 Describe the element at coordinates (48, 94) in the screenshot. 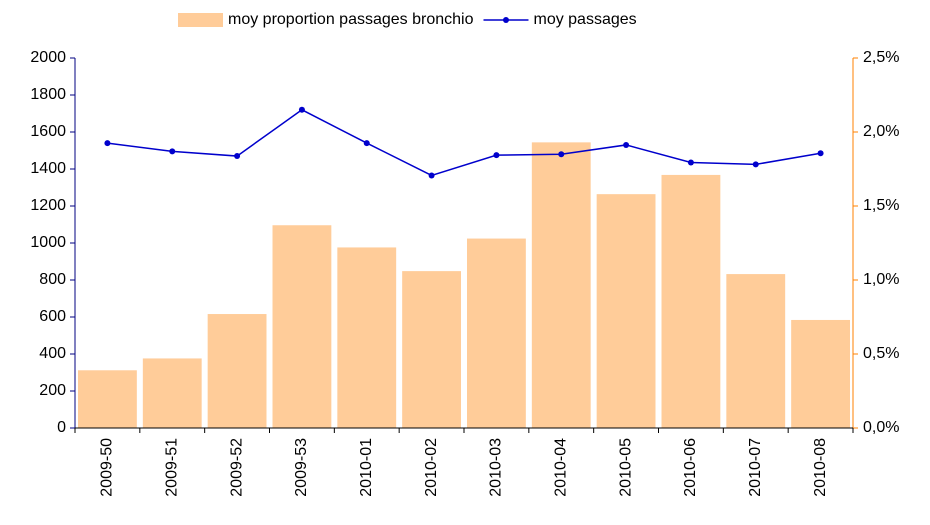

I see `y-tick-label: 1800` at that location.